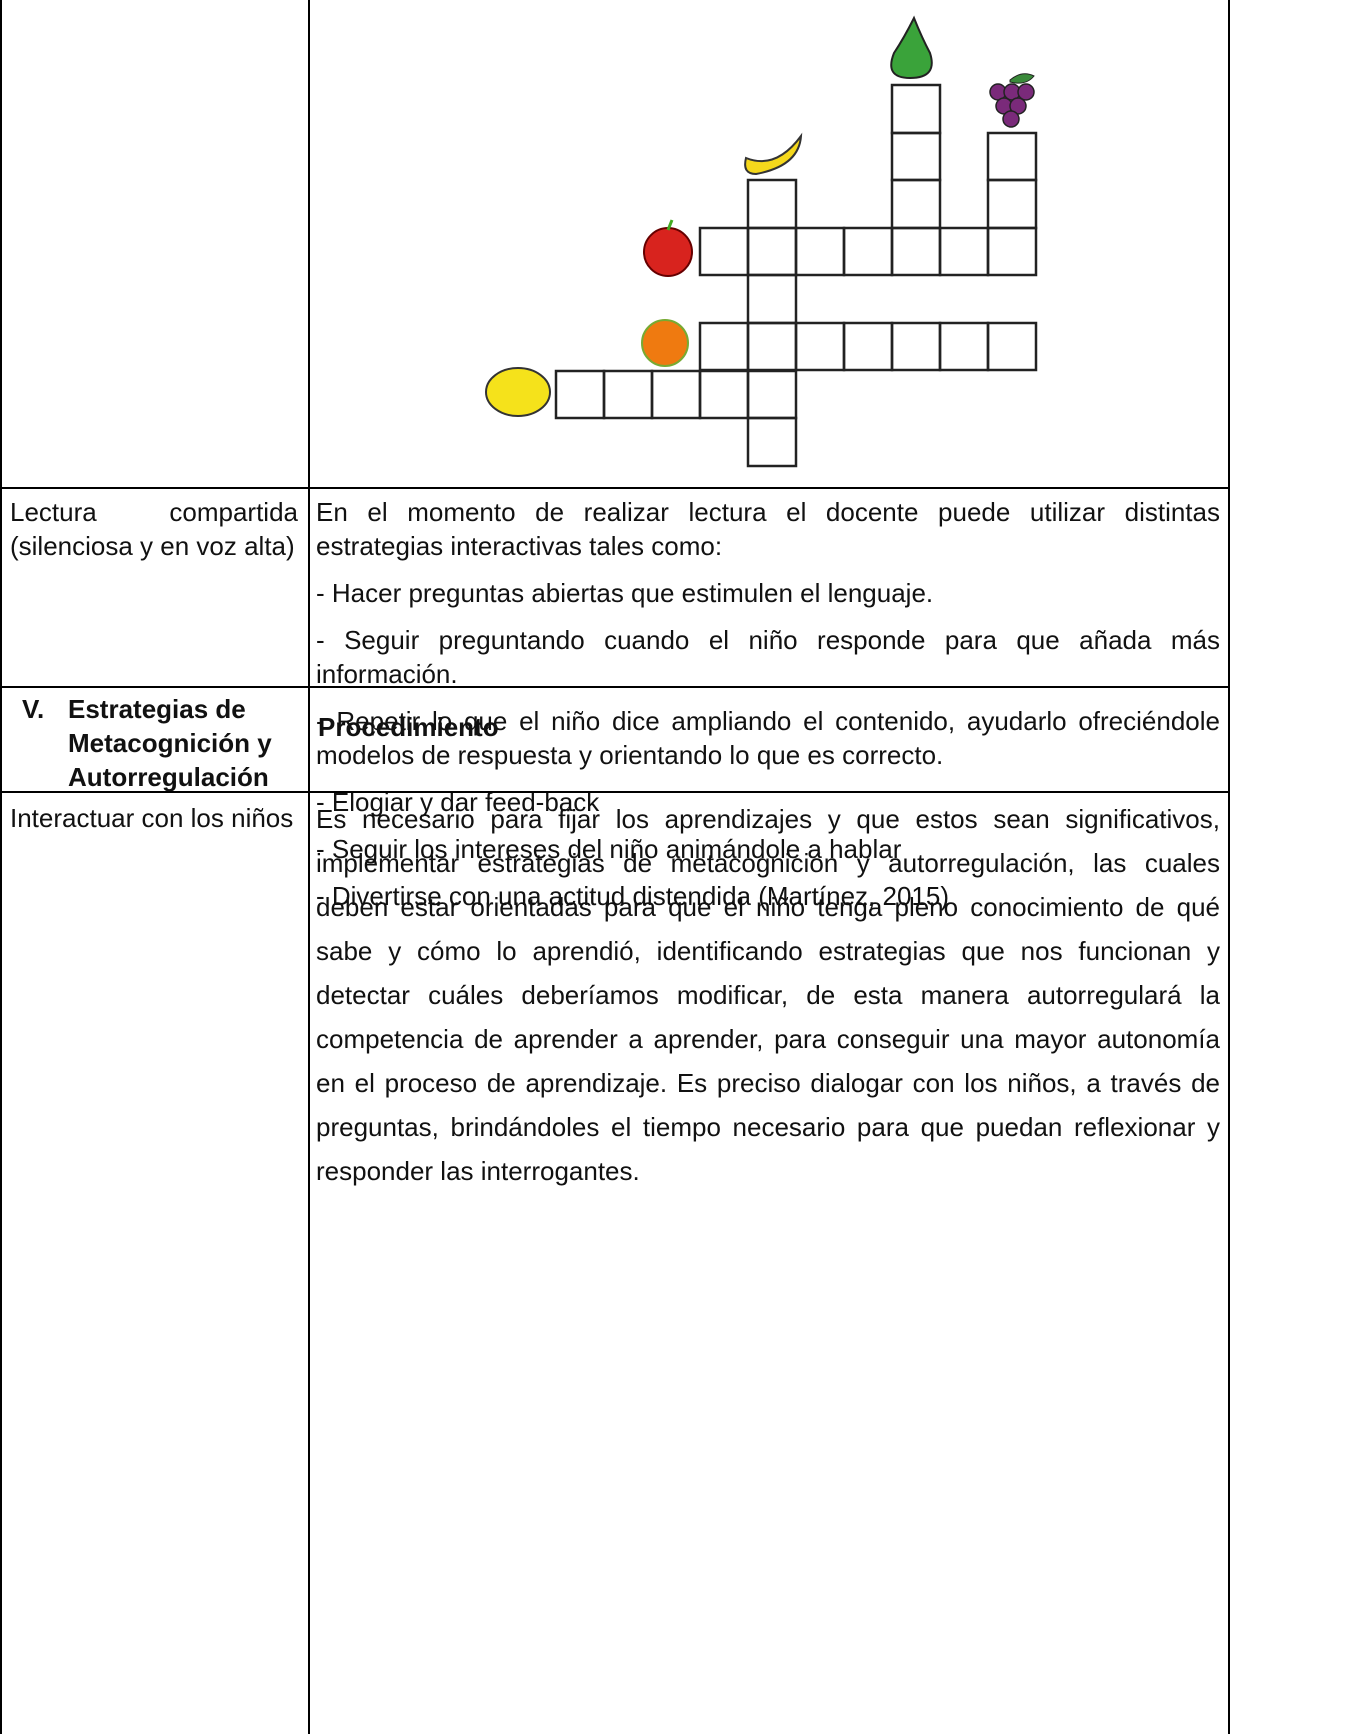 The image size is (1360, 1734). I want to click on crossword, so click(761, 241).